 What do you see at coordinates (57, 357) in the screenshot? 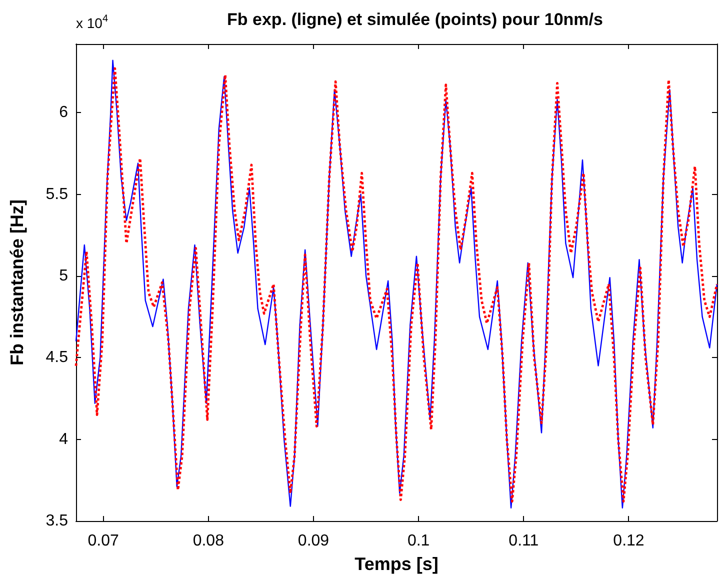
I see `y-tick-label: 4.5` at bounding box center [57, 357].